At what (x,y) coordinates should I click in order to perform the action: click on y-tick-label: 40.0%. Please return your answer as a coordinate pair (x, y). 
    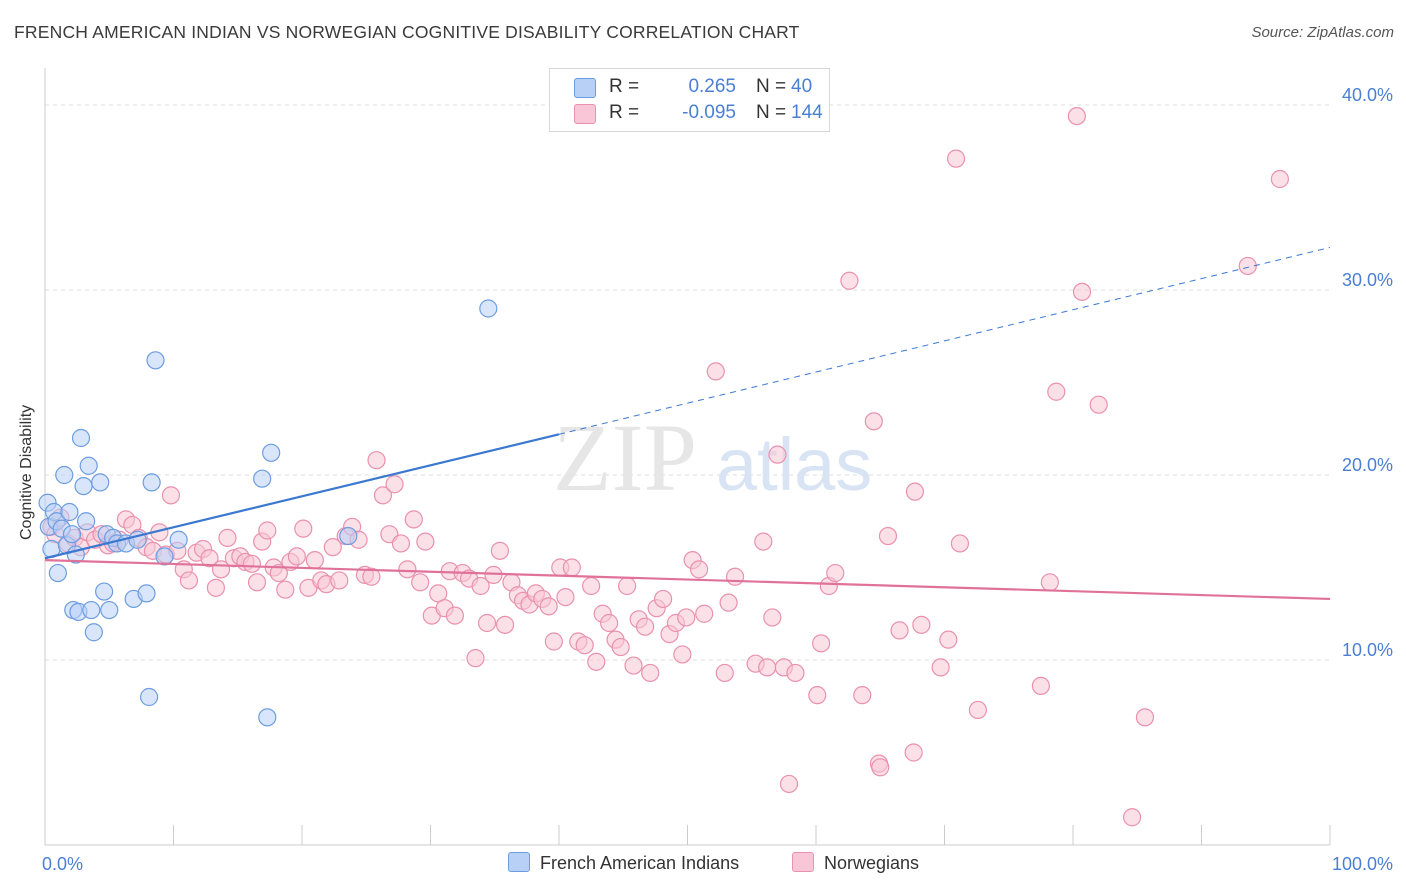
    Looking at the image, I should click on (1367, 95).